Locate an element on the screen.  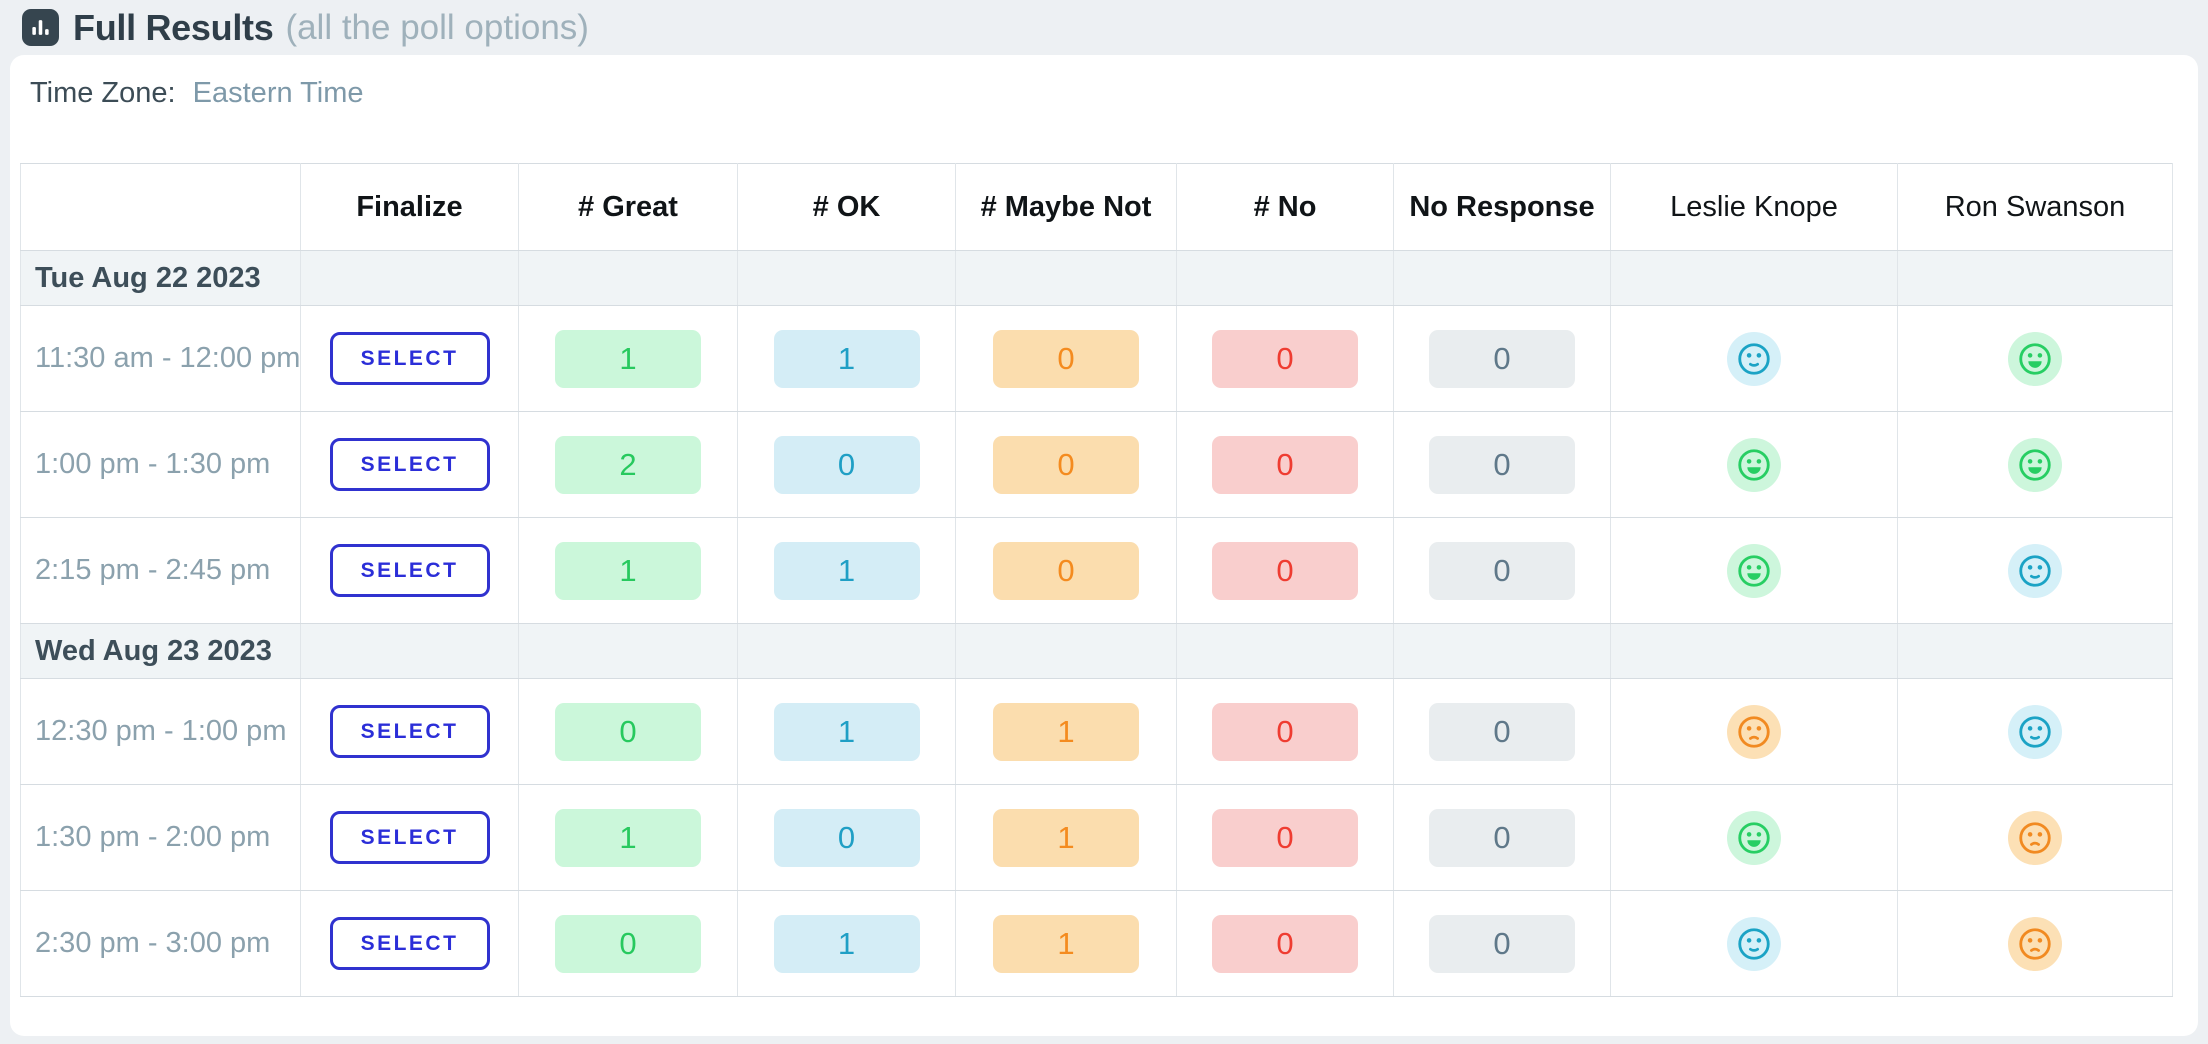
time-slot-row: 1:00 pm - 1:30 pm SELECT 2 0 0 0 0 is located at coordinates (1096, 464).